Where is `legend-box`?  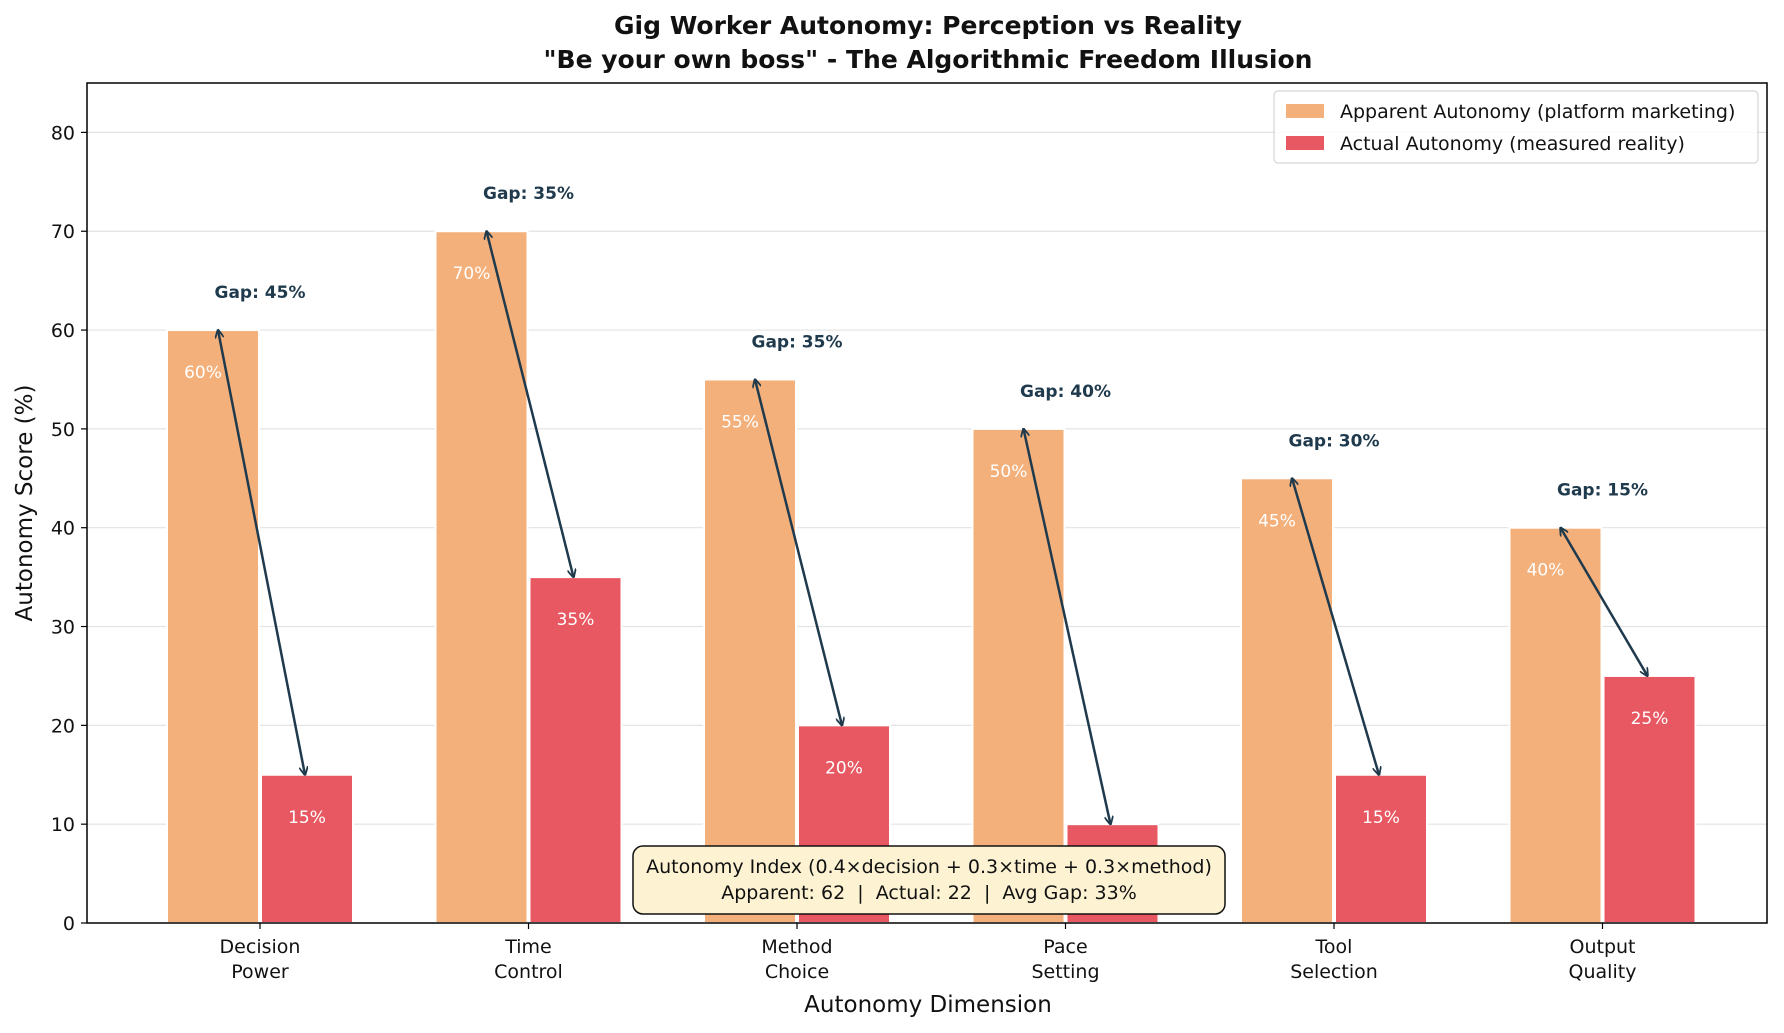
legend-box is located at coordinates (1516, 127).